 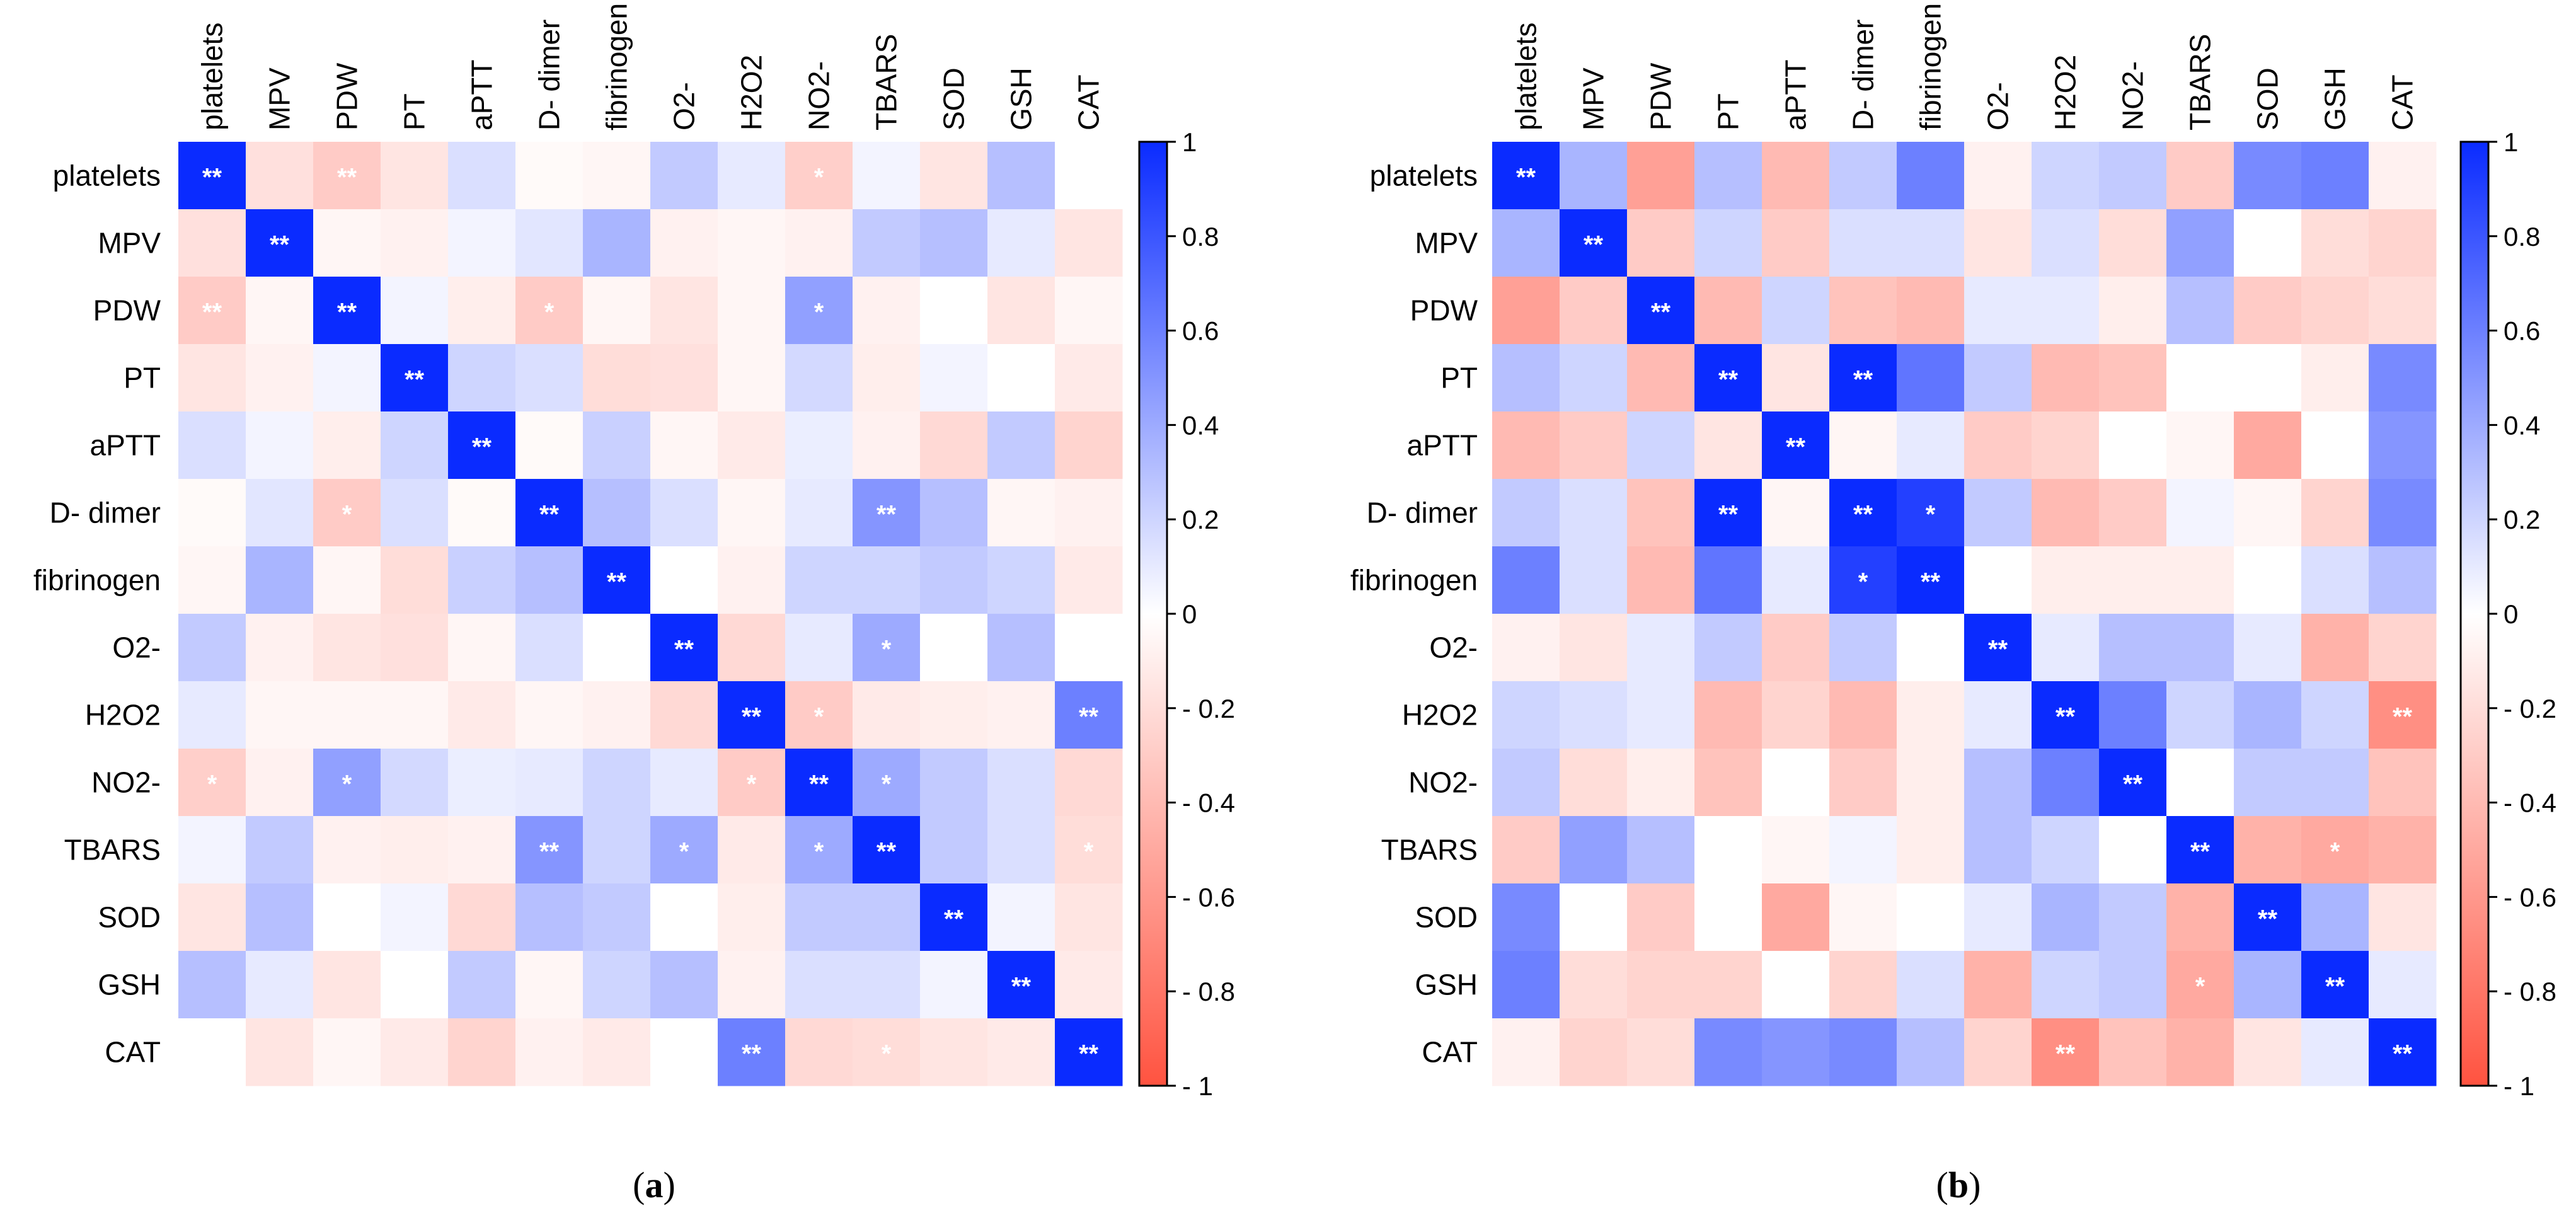 I want to click on colorbar, so click(x=1153, y=614).